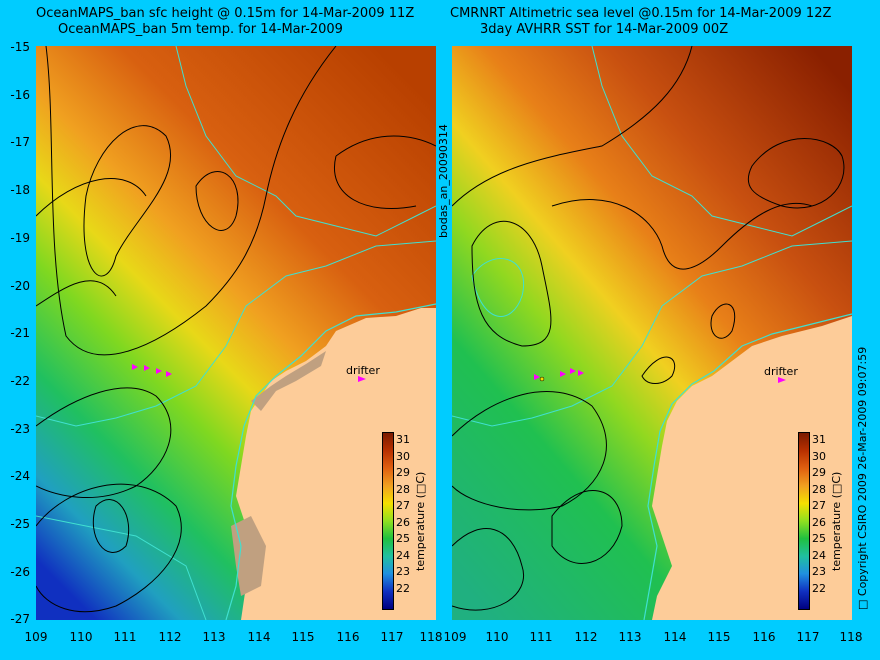 Image resolution: width=880 pixels, height=660 pixels. Describe the element at coordinates (20, 286) in the screenshot. I see `lat-tick-label: -20` at that location.